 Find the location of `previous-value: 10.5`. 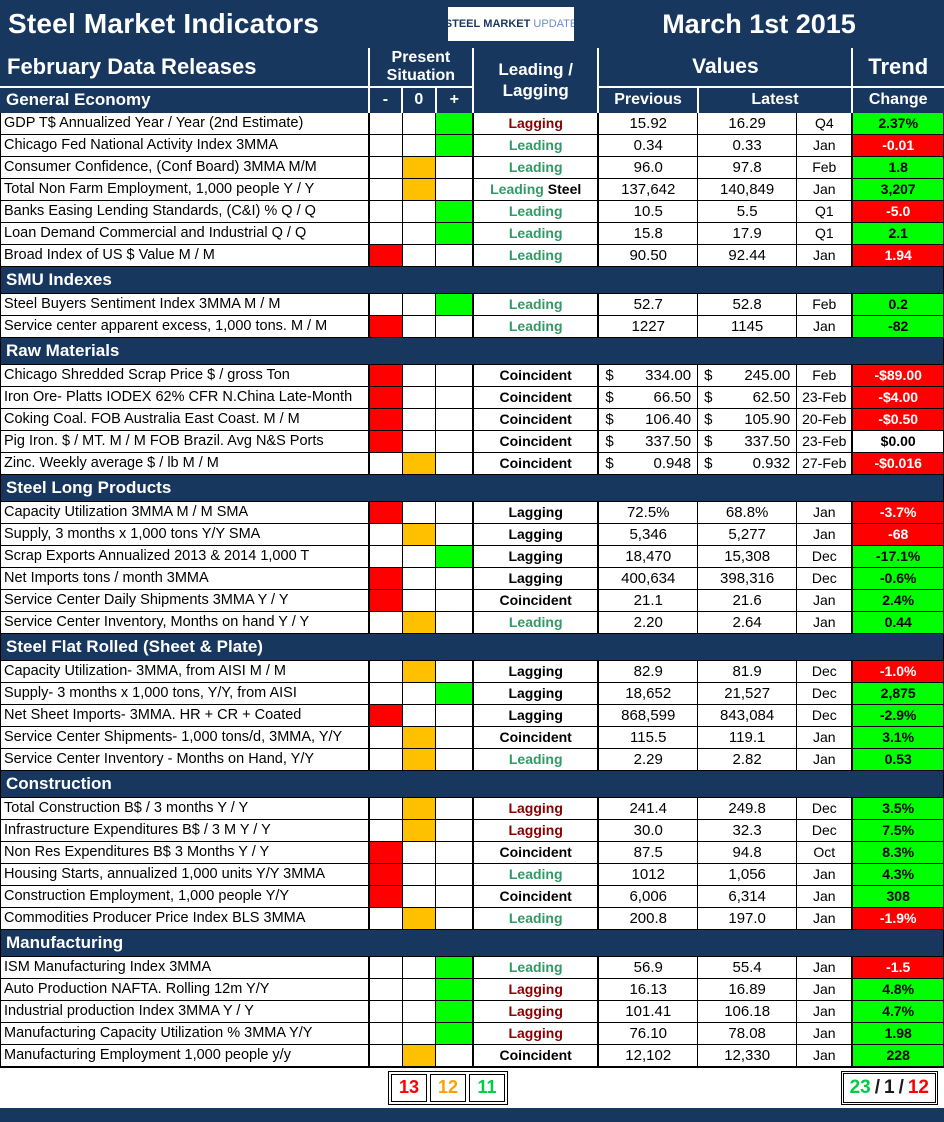

previous-value: 10.5 is located at coordinates (648, 211).